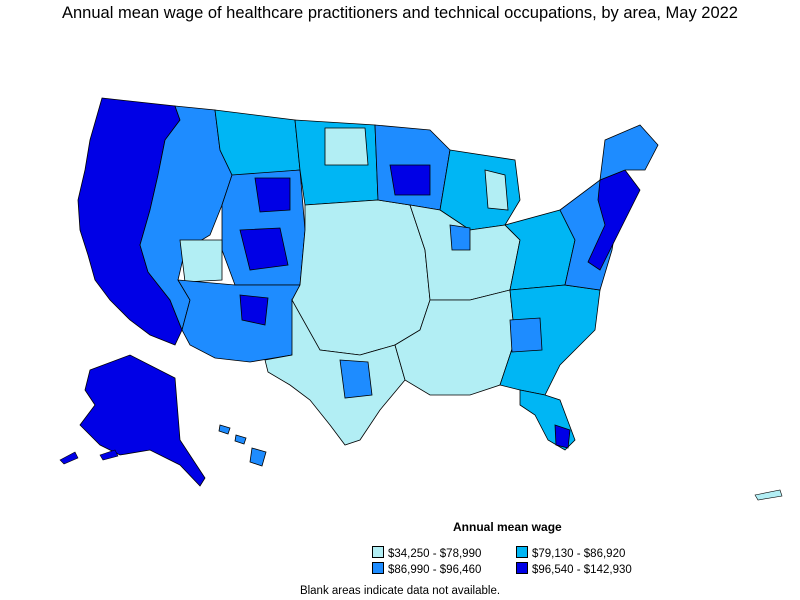 Image resolution: width=800 pixels, height=600 pixels. What do you see at coordinates (496, 190) in the screenshot?
I see `region-michigan` at bounding box center [496, 190].